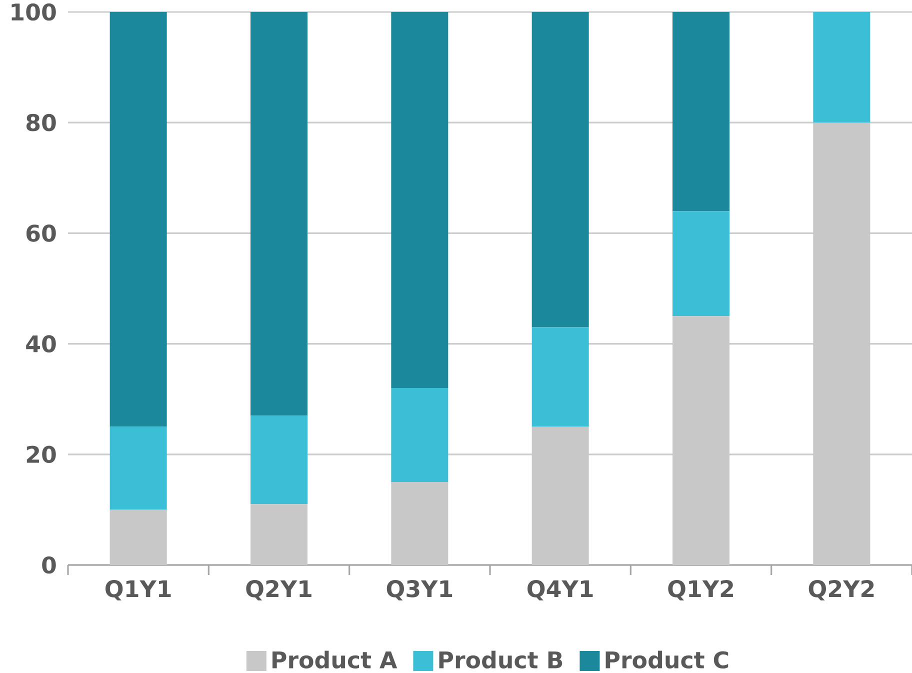 The image size is (912, 673). Describe the element at coordinates (34, 12) in the screenshot. I see `y-tick-label: 100` at that location.